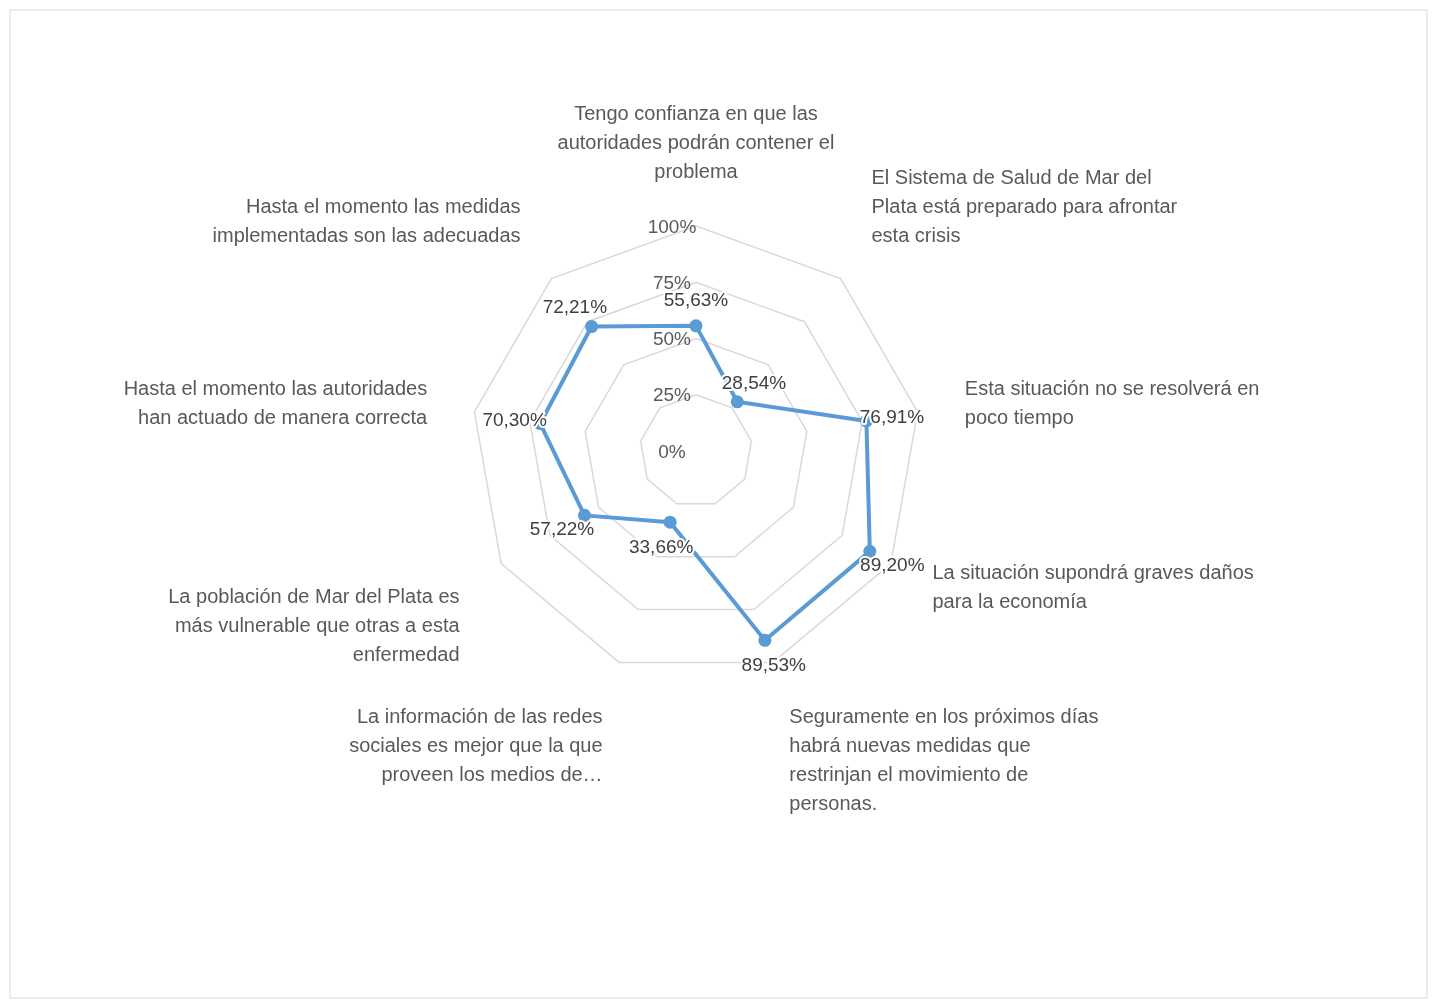  Describe the element at coordinates (1024, 205) in the screenshot. I see `spoke-label: El Sistema de Salud de Mar del Plata está preparado para afrontar esta crisis` at that location.